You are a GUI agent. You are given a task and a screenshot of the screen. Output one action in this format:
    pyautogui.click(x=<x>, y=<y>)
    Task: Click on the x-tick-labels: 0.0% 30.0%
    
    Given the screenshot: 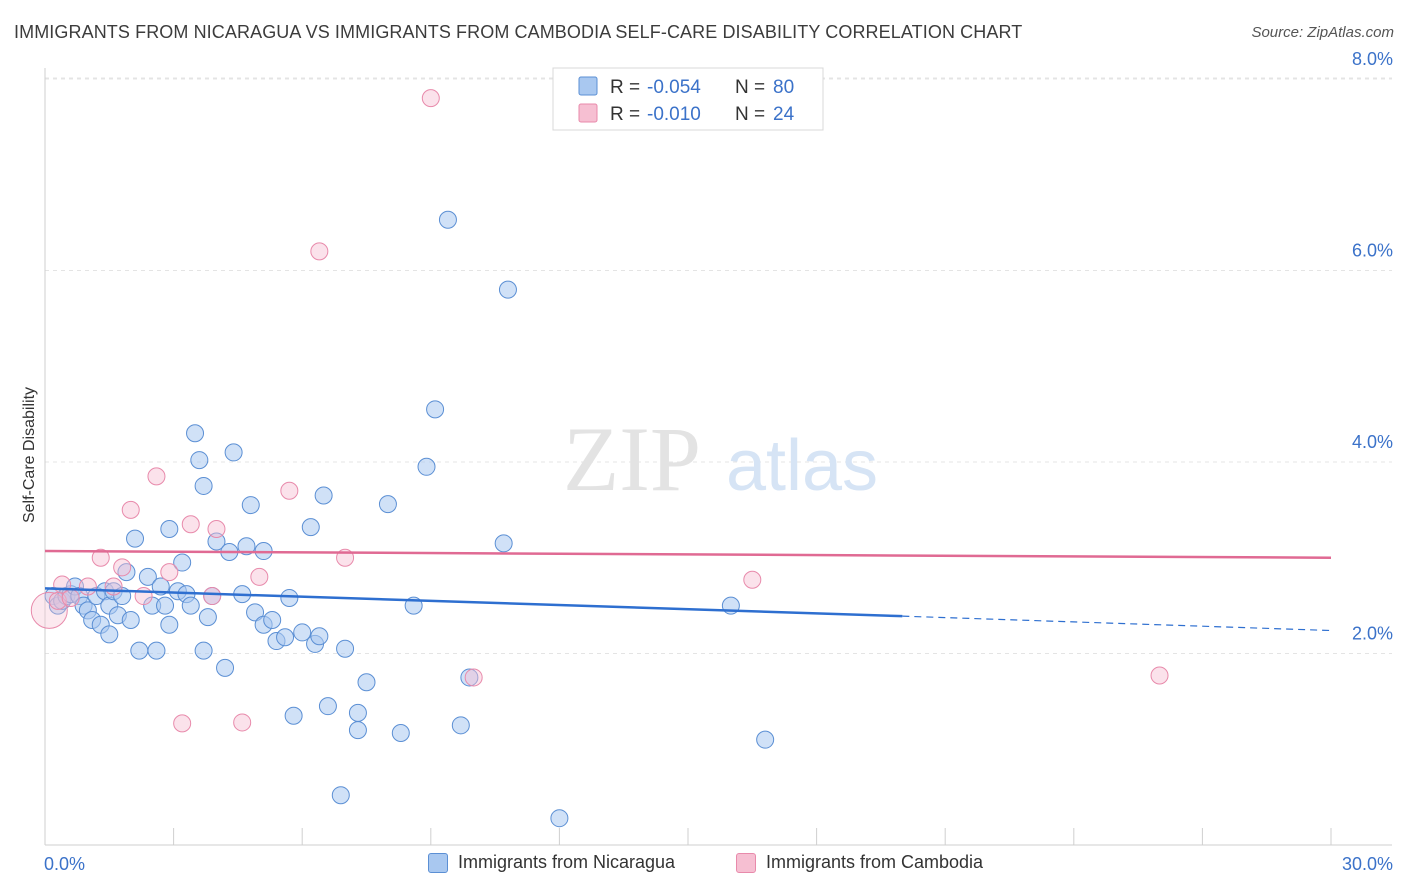 What is the action you would take?
    pyautogui.click(x=718, y=864)
    